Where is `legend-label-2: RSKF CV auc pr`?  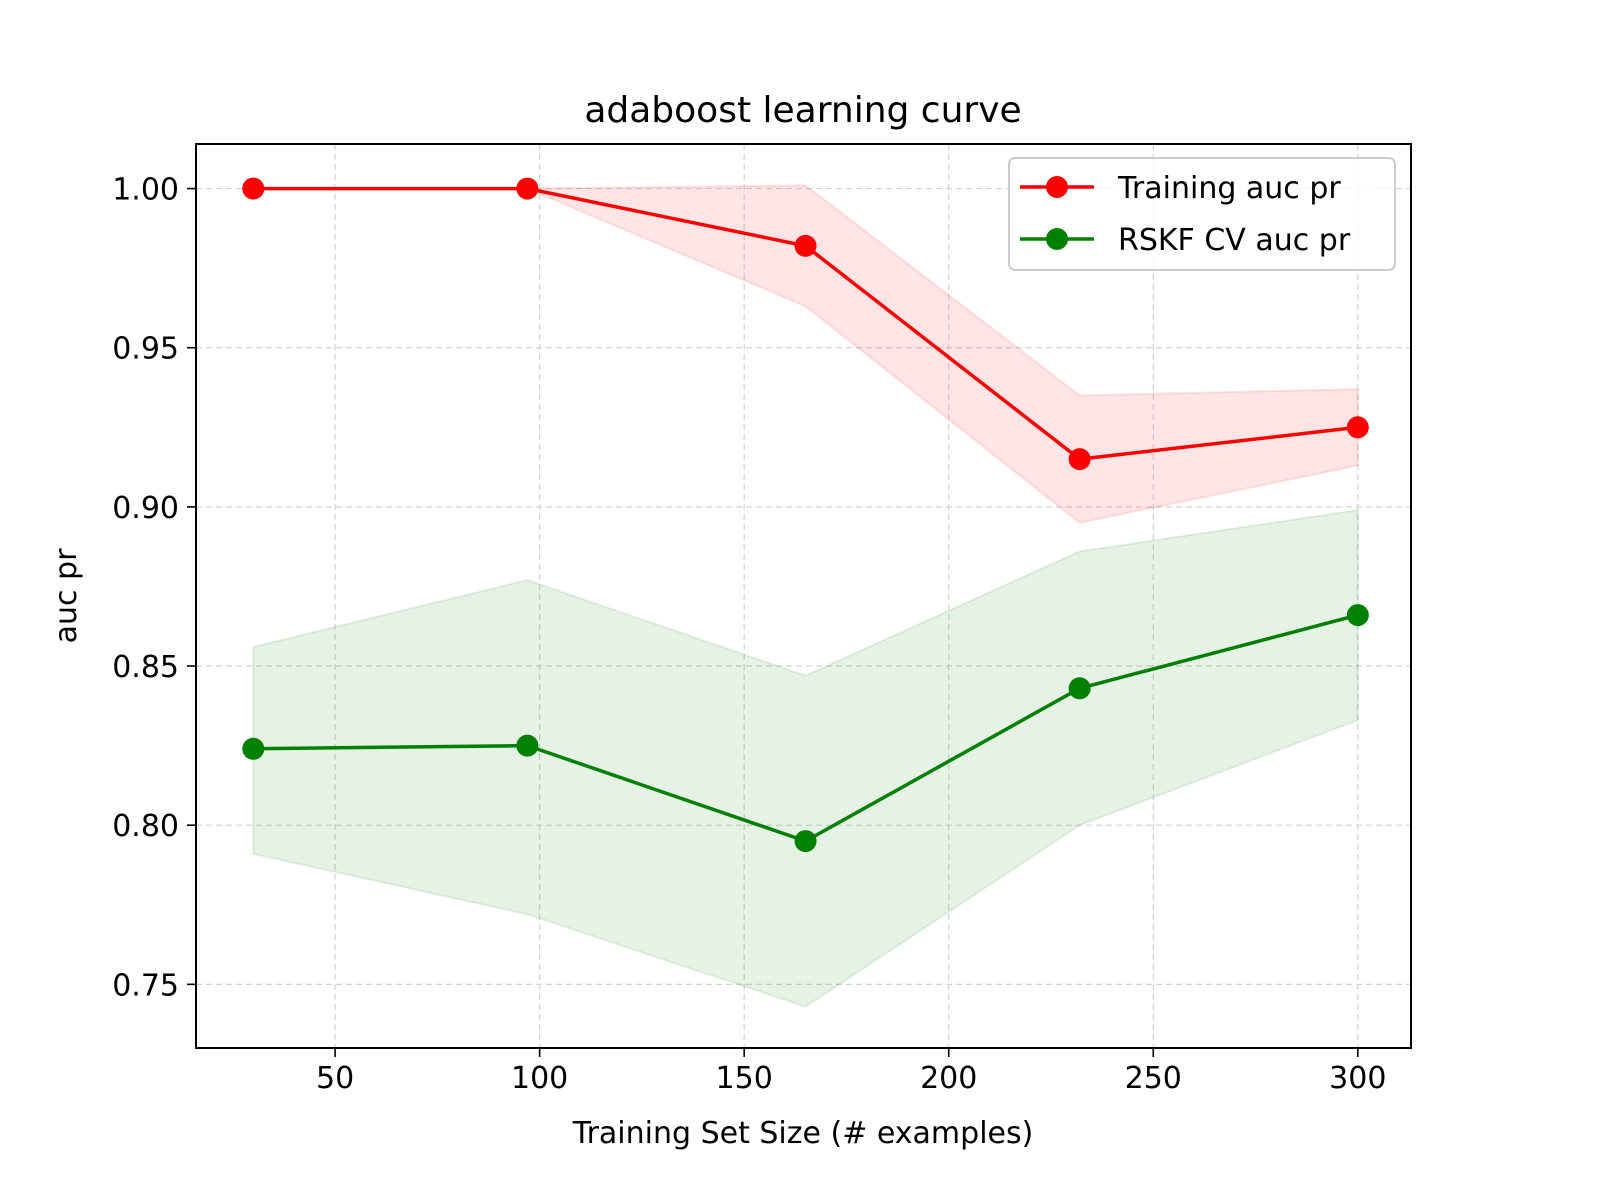 legend-label-2: RSKF CV auc pr is located at coordinates (1234, 240).